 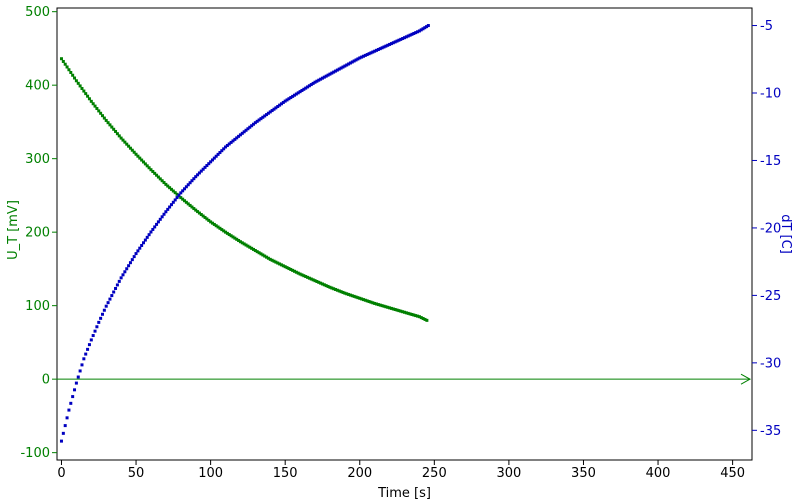 What do you see at coordinates (508, 473) in the screenshot?
I see `x-tick-label: 300` at bounding box center [508, 473].